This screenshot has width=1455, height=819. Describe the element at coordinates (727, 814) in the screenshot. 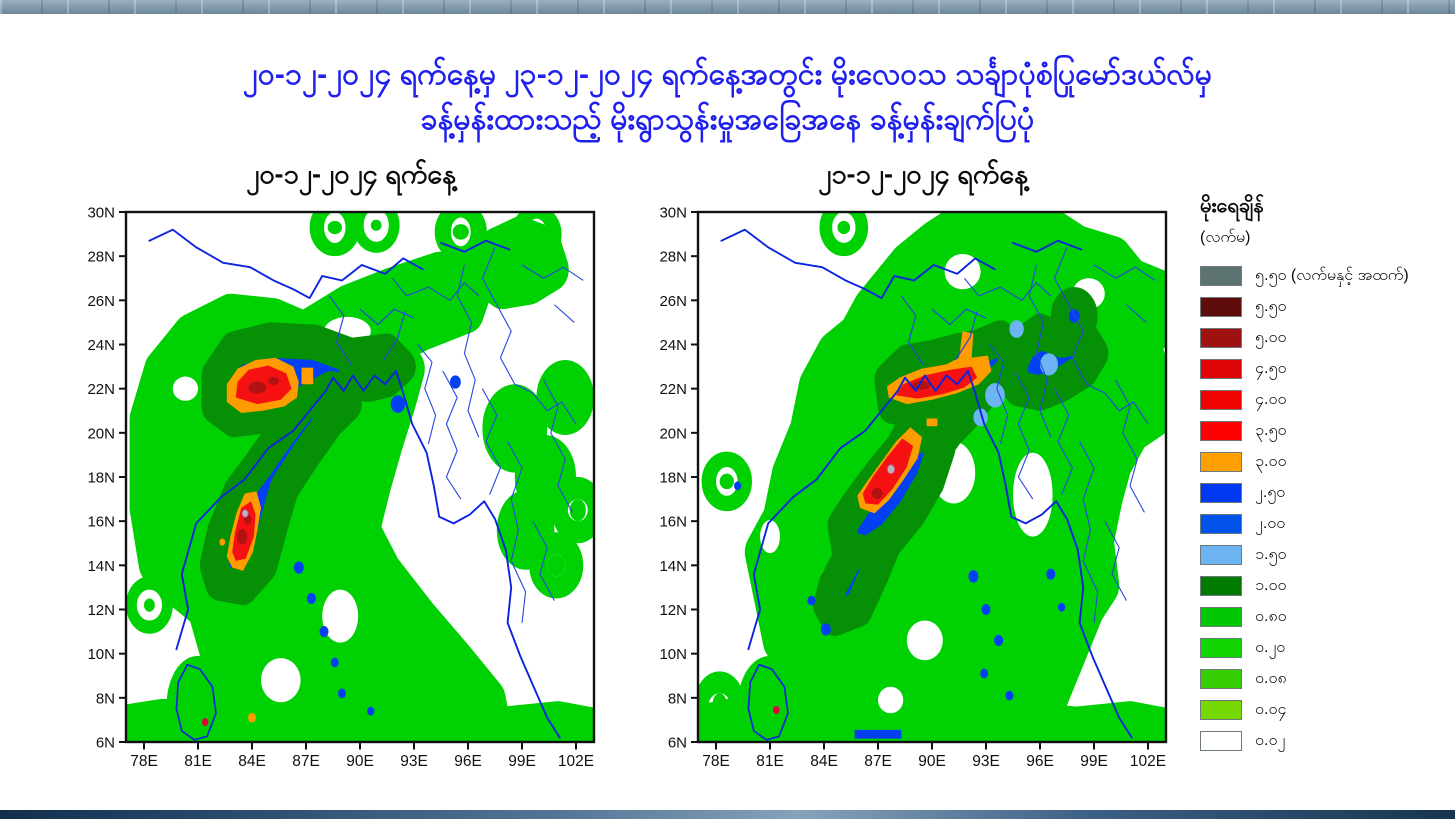

I see `bottom-decor-bar` at that location.